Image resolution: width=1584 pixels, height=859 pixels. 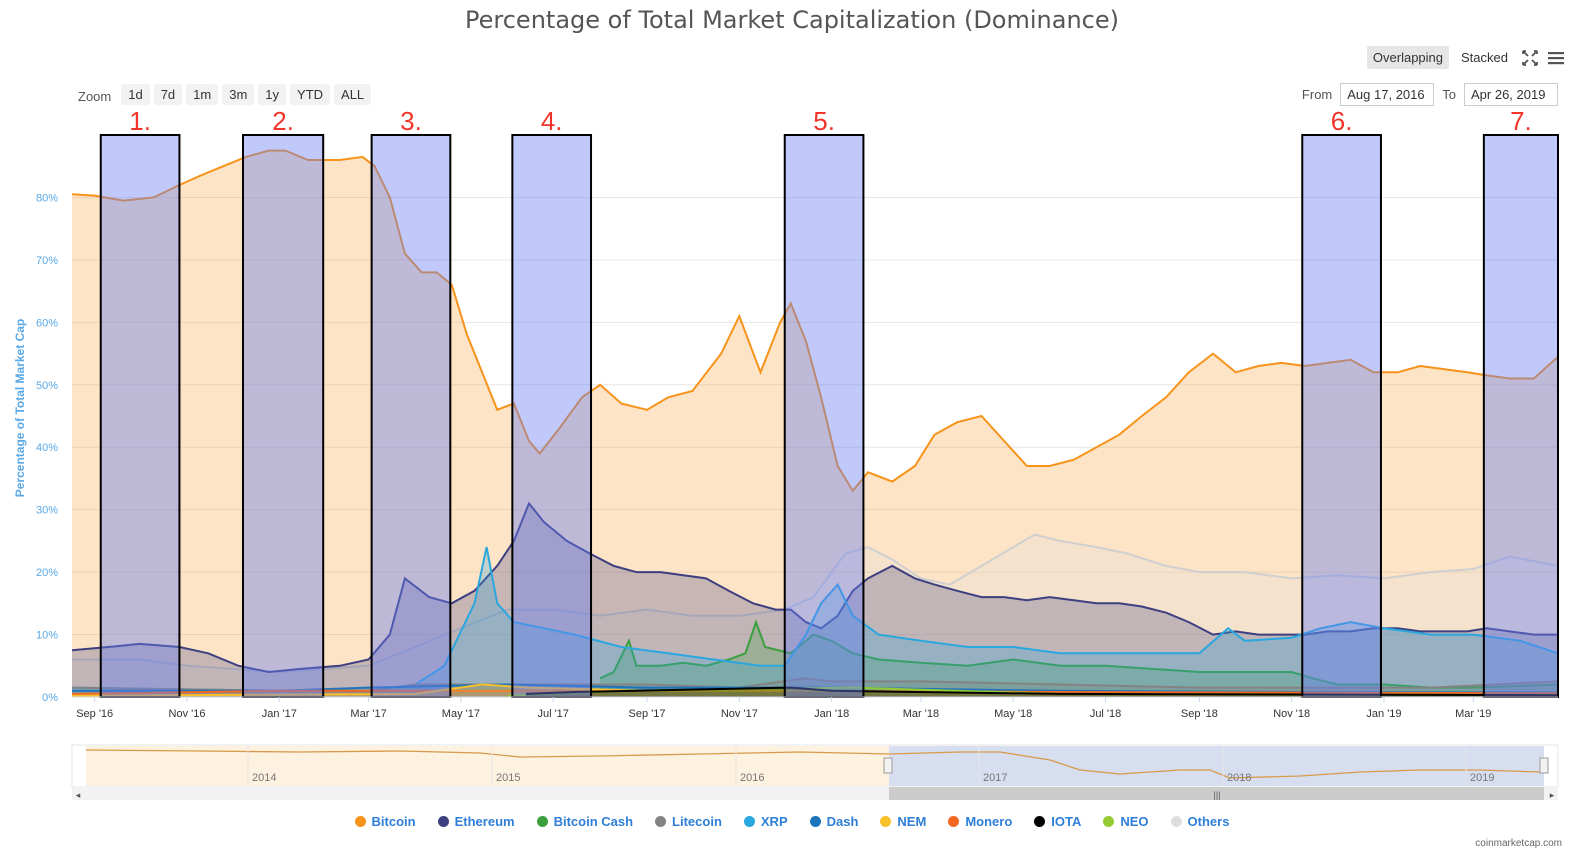 I want to click on overlapping-button: Overlapping, so click(x=1408, y=57).